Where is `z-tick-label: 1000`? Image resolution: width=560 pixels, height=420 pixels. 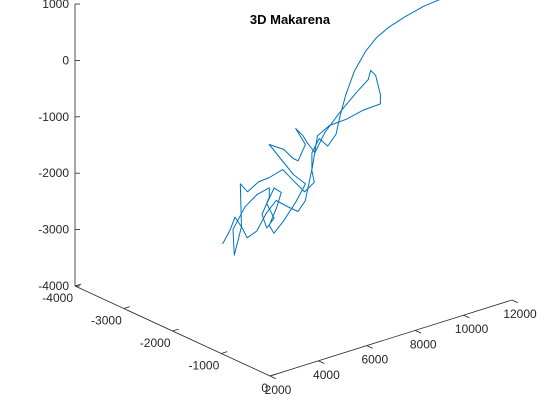
z-tick-label: 1000 is located at coordinates (55, 5).